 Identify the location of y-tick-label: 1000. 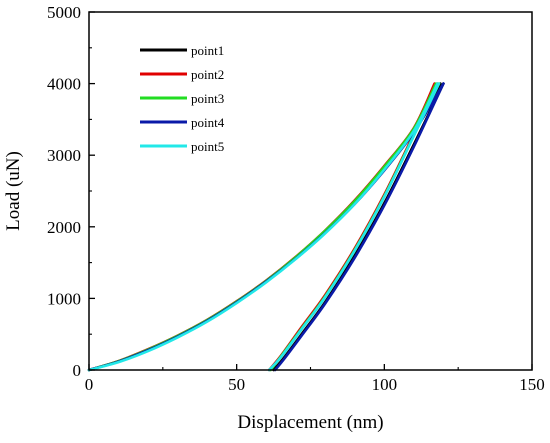
(64, 298).